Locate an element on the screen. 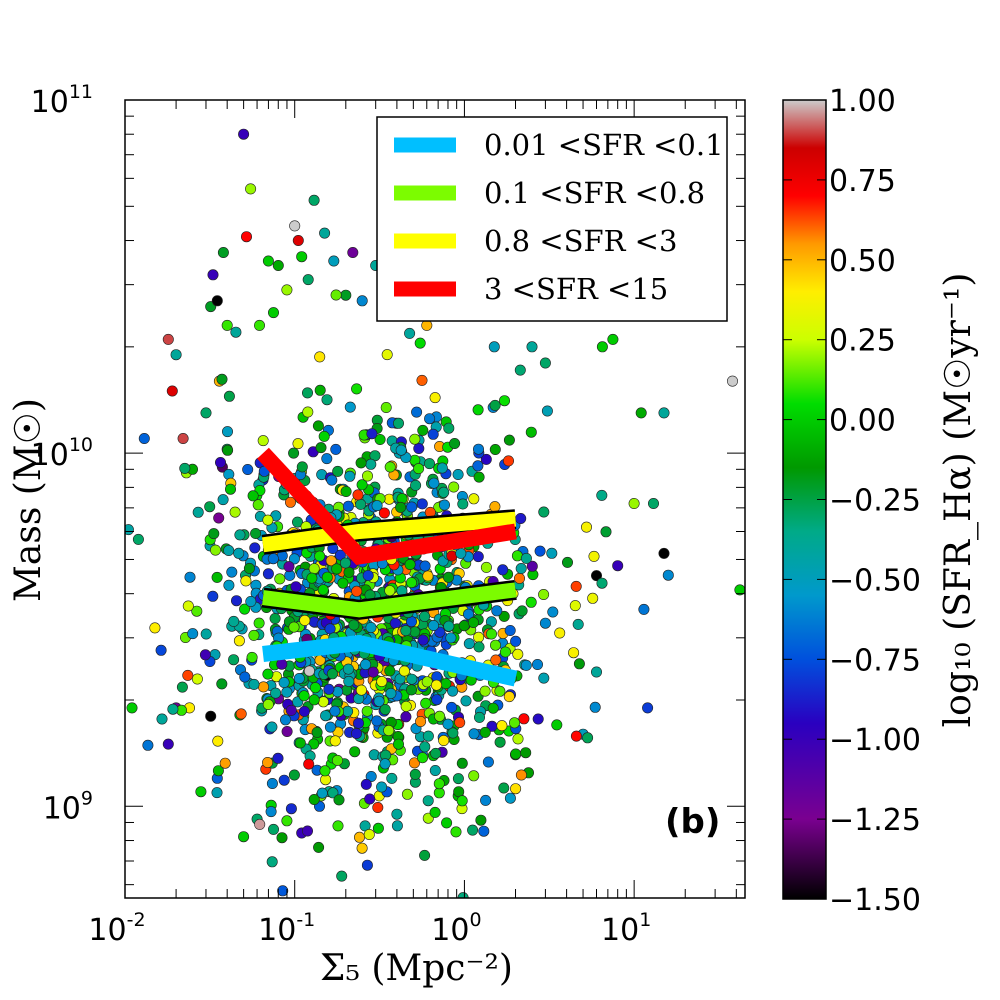 The height and width of the screenshot is (1000, 1000). tick-label: 10¹⁰ is located at coordinates (62, 453).